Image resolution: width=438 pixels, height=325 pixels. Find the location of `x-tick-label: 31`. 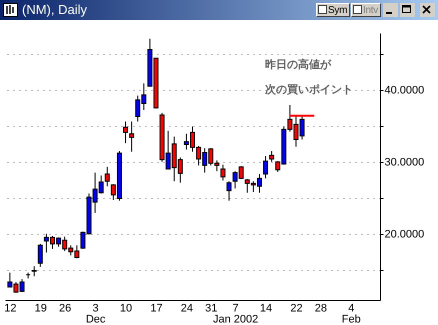

x-tick-label: 31 is located at coordinates (211, 308).